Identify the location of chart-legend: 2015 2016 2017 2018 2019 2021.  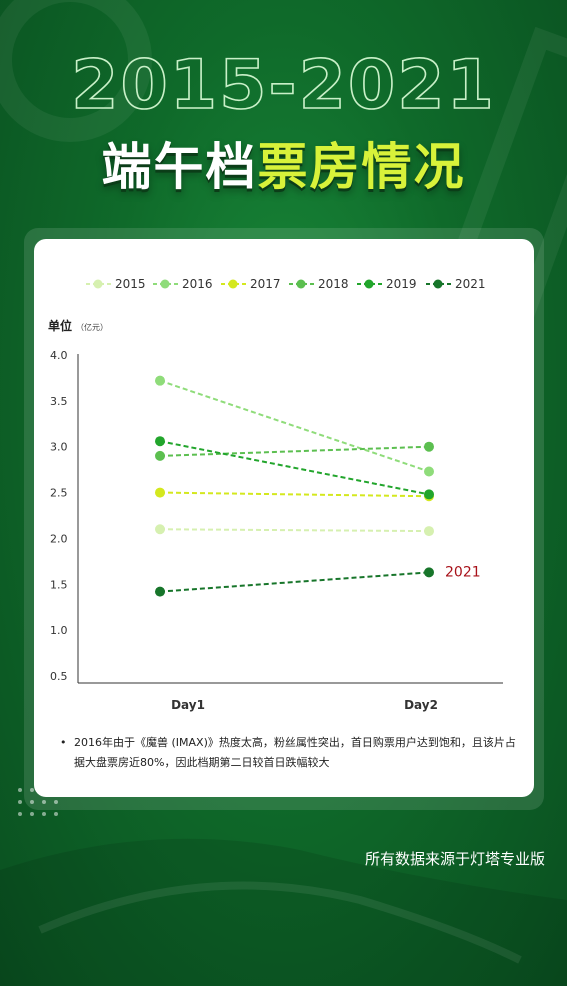
(286, 284).